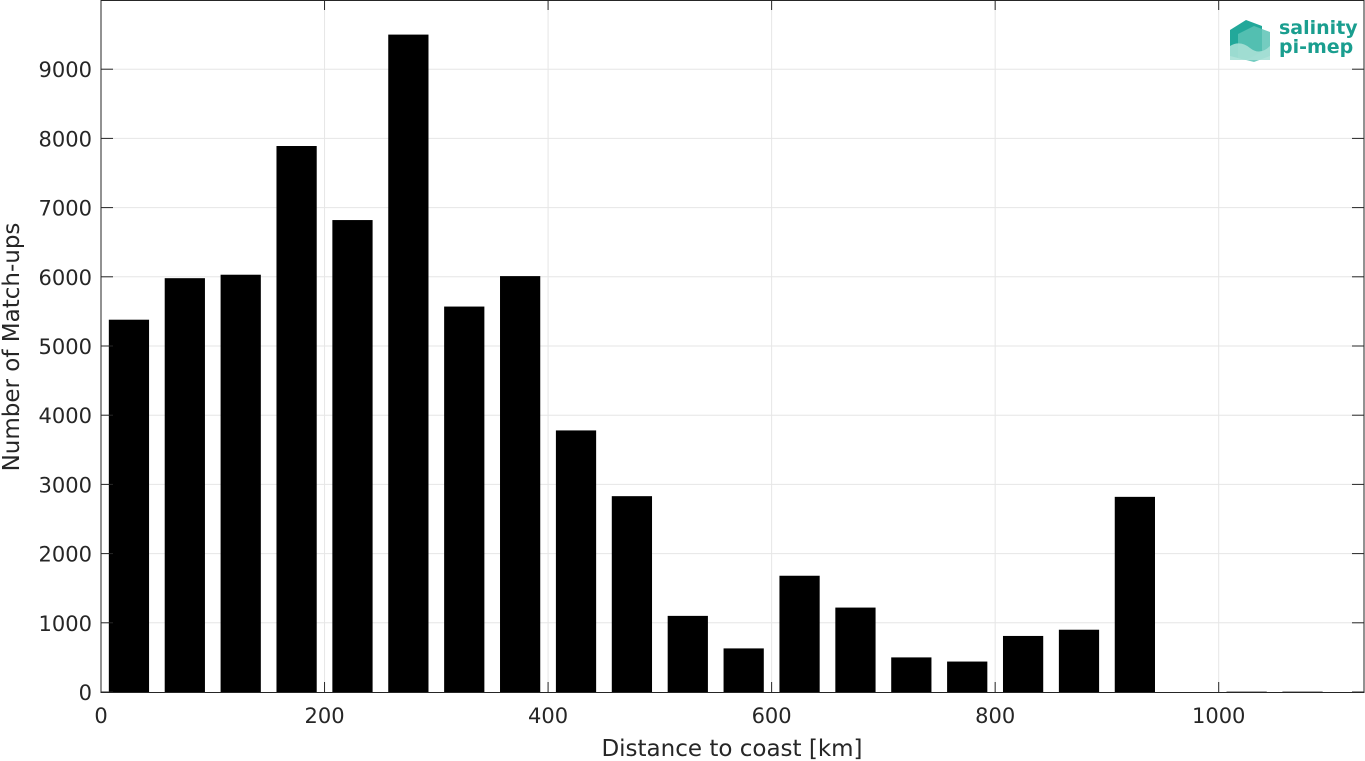 Image resolution: width=1365 pixels, height=761 pixels. What do you see at coordinates (1318, 28) in the screenshot?
I see `logo-line1: salinity` at bounding box center [1318, 28].